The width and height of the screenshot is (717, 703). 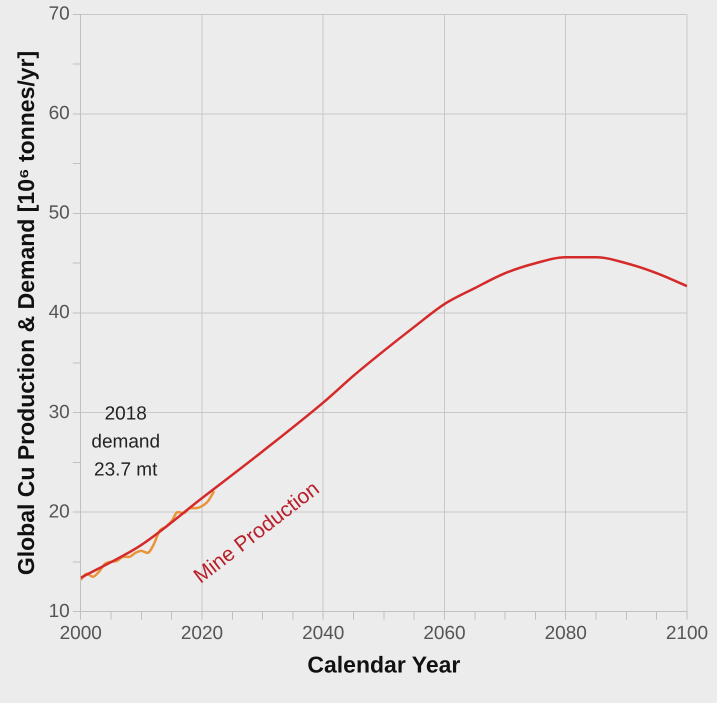 I want to click on y-tick-label: 20, so click(x=59, y=511).